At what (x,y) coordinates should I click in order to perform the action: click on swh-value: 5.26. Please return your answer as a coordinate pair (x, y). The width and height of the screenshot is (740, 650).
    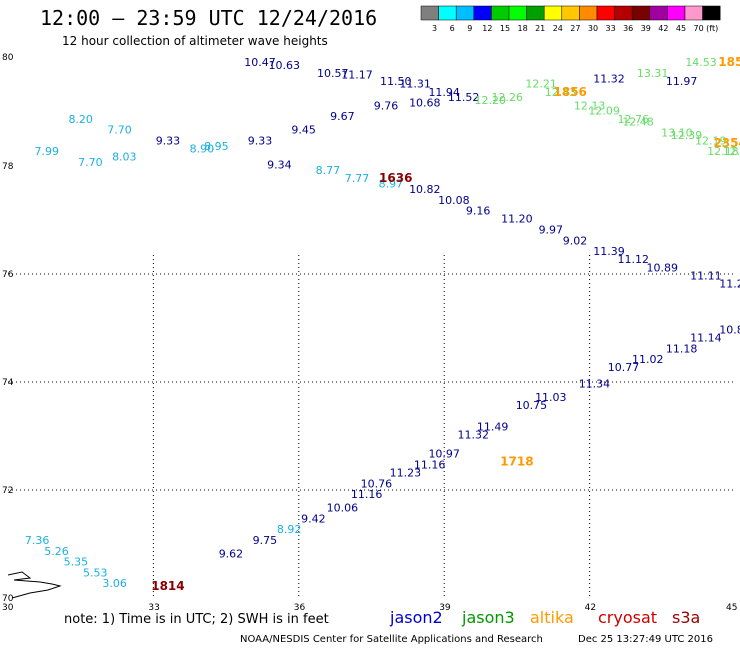
    Looking at the image, I should click on (56, 551).